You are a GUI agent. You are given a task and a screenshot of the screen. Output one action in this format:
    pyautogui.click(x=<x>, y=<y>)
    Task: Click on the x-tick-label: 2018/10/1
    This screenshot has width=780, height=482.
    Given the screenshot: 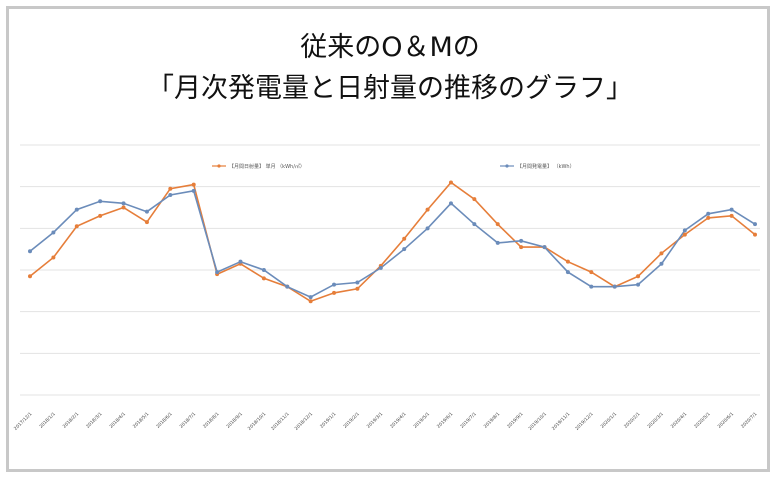 What is the action you would take?
    pyautogui.click(x=257, y=421)
    